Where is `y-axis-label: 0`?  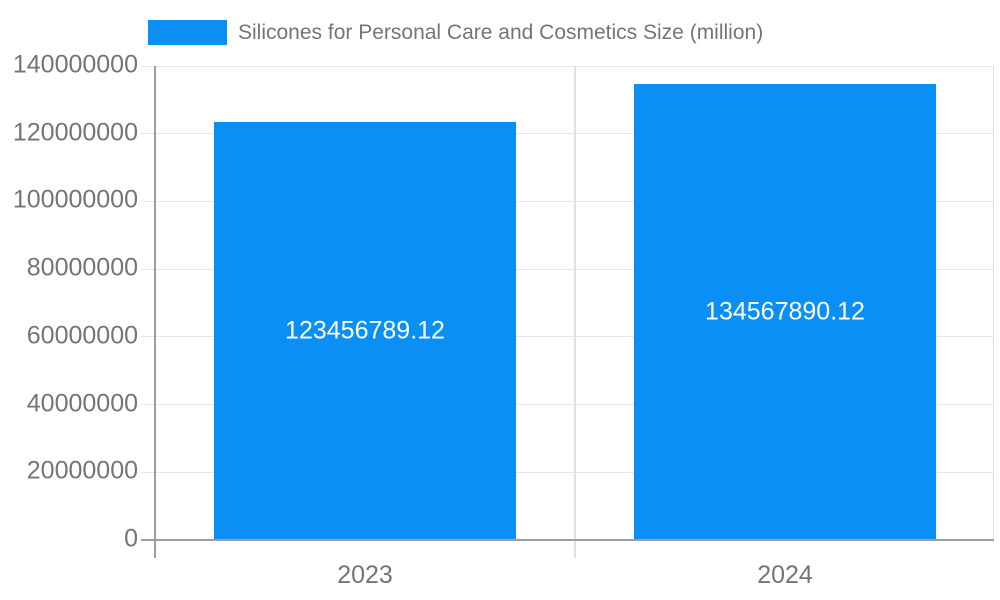 y-axis-label: 0 is located at coordinates (131, 538).